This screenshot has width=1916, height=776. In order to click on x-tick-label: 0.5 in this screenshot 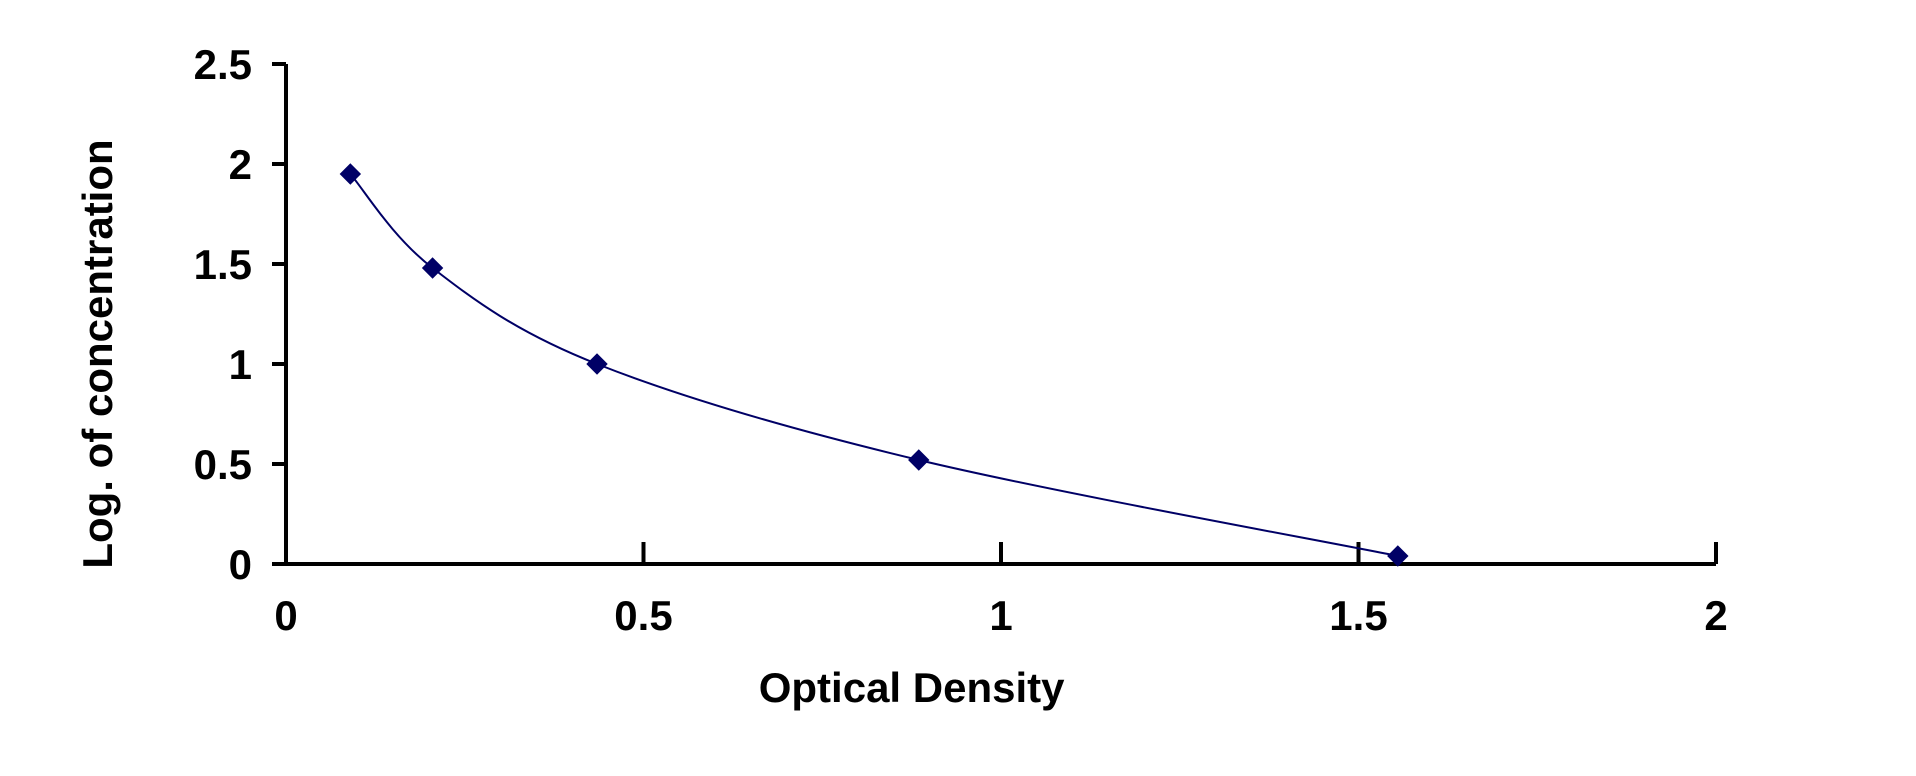, I will do `click(643, 615)`.